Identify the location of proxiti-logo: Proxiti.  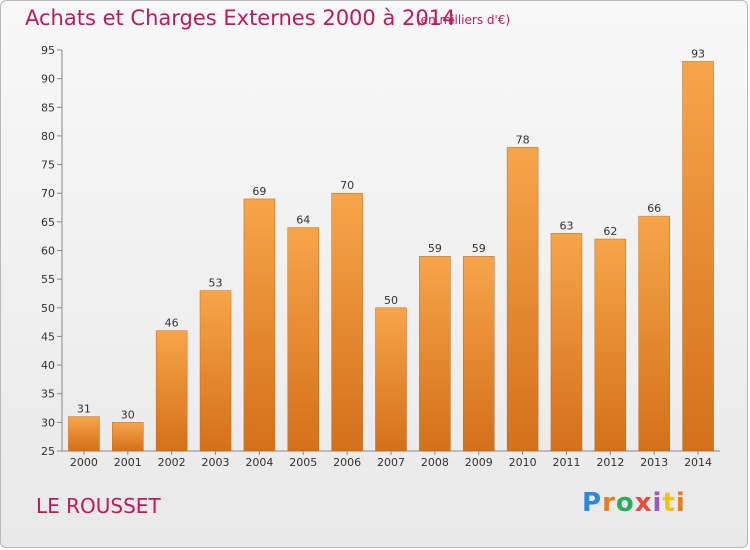
(634, 503).